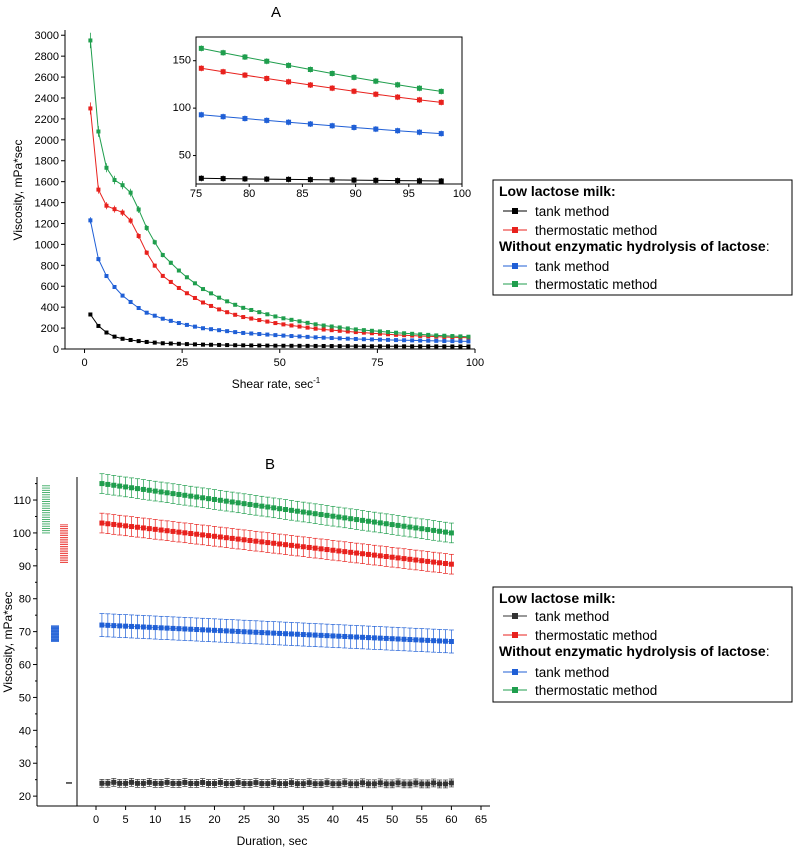 This screenshot has height=852, width=800. I want to click on chart-b-legend-item-3: thermostatic method, so click(596, 690).